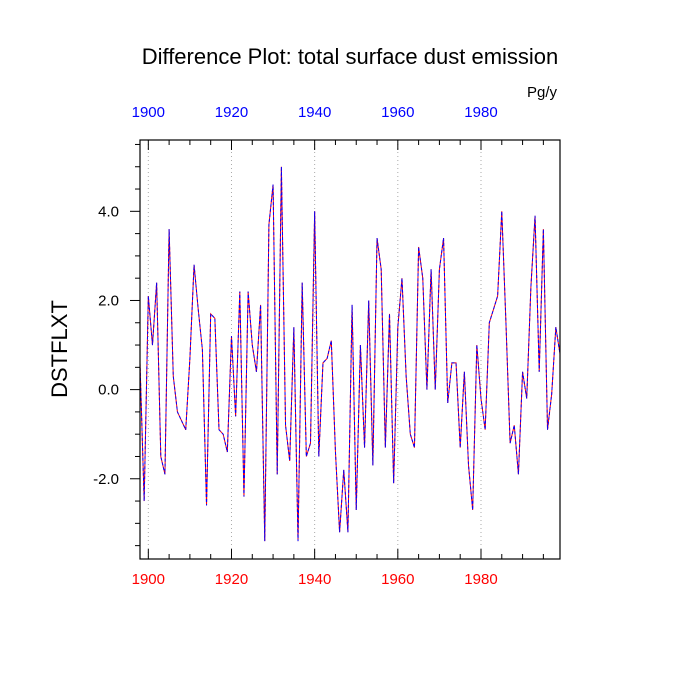  What do you see at coordinates (314, 579) in the screenshot?
I see `x-tick-label-bottom: 1940` at bounding box center [314, 579].